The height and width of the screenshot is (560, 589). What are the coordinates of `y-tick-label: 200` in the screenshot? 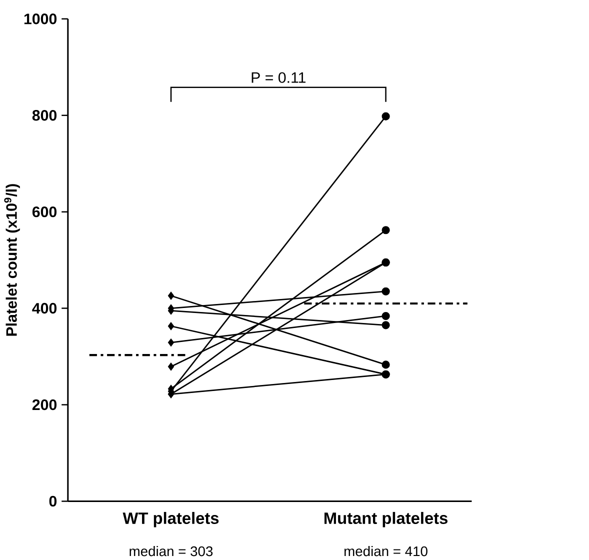 It's located at (44, 404).